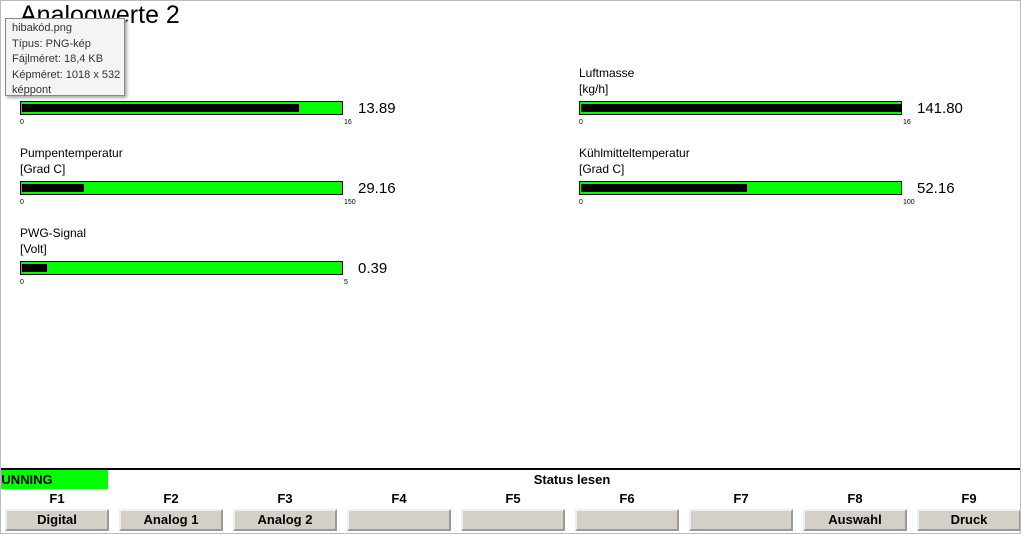 The image size is (1021, 534). I want to click on function-button: Auswahl, so click(855, 520).